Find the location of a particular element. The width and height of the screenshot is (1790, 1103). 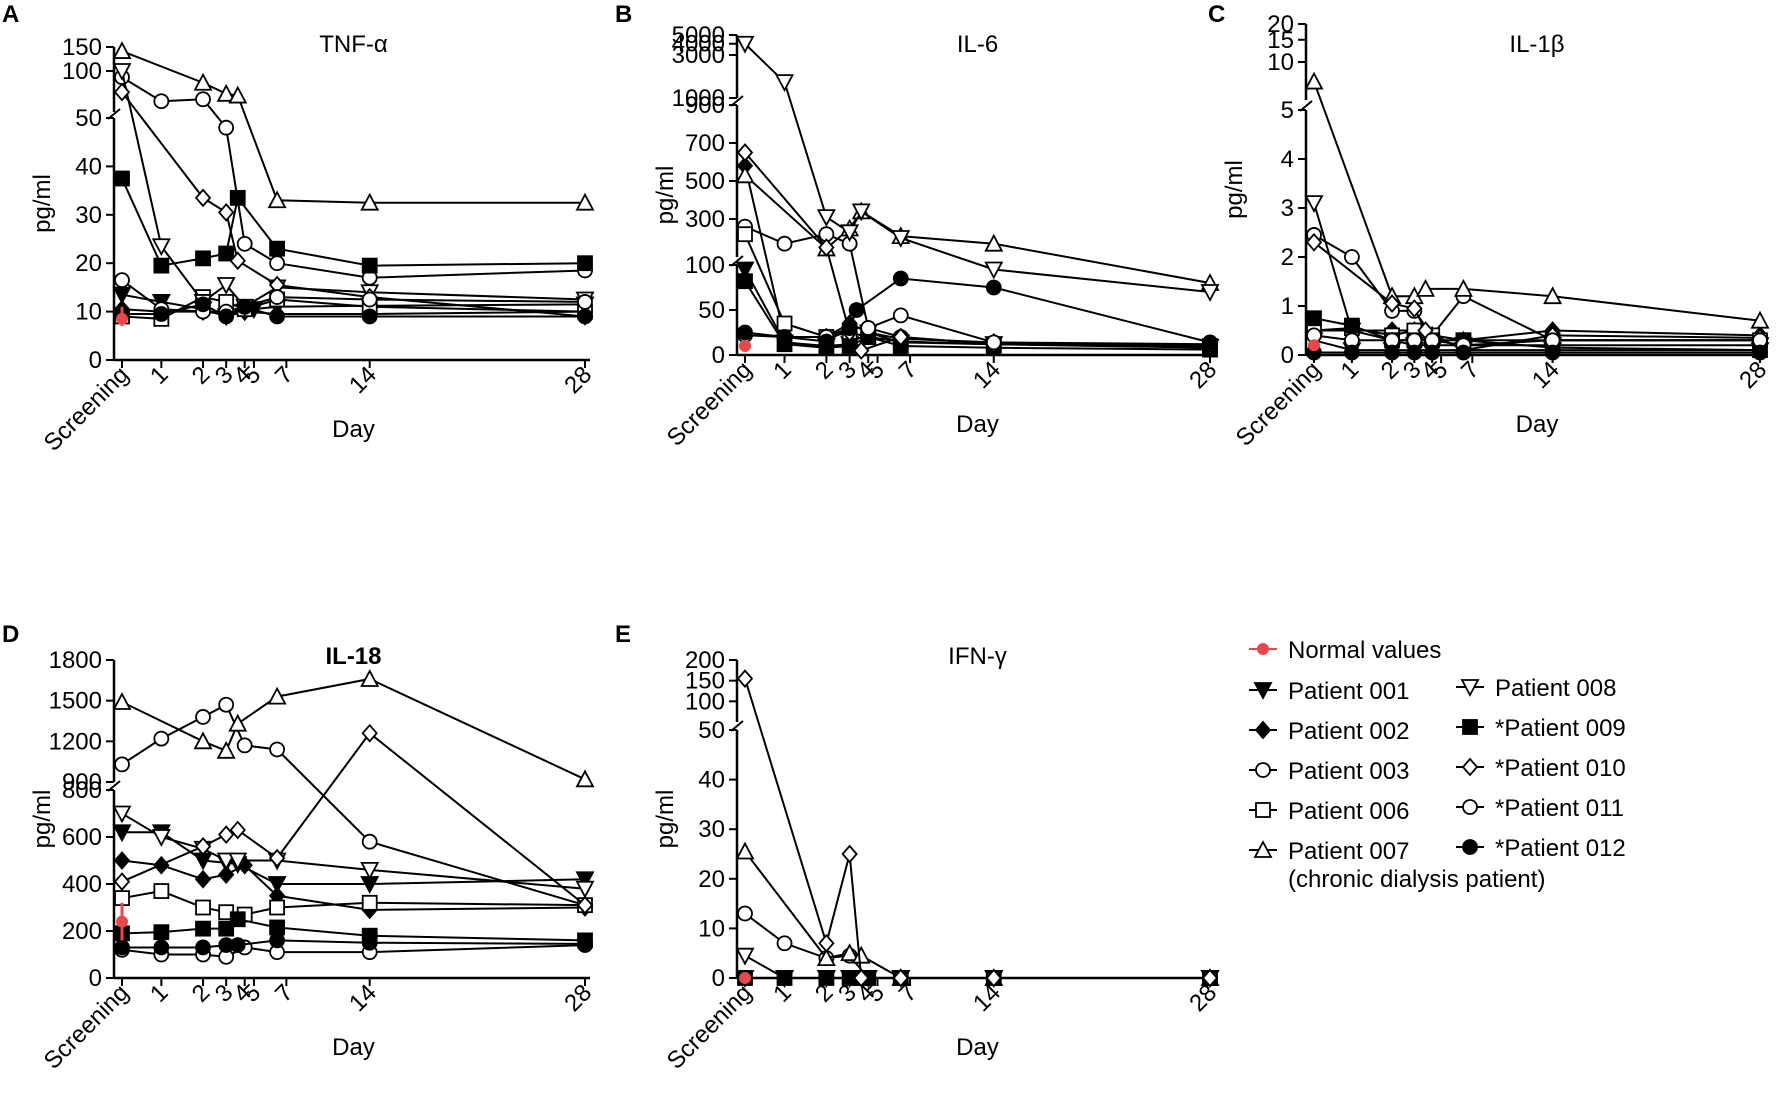

chart-title: TNF-α is located at coordinates (353, 44).